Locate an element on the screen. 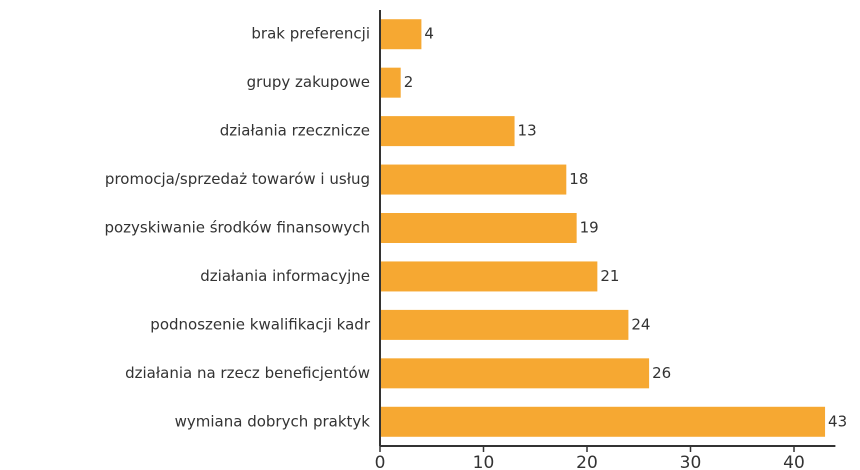 Image resolution: width=860 pixels, height=470 pixels. value-label: 21 is located at coordinates (609, 276).